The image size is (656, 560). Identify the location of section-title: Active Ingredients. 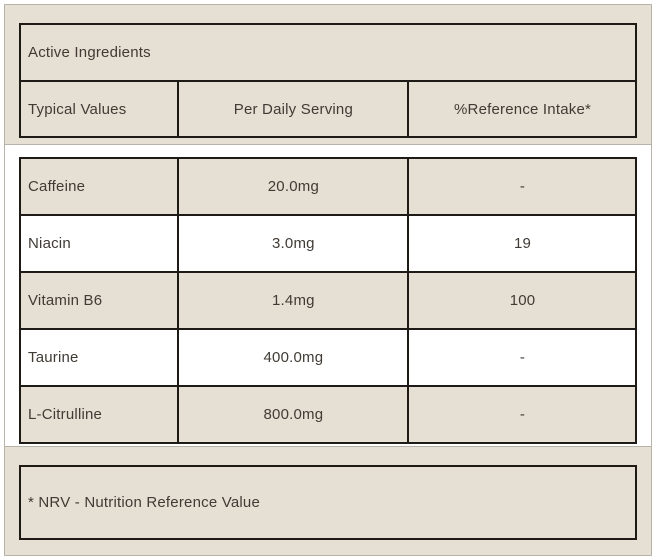
(328, 52).